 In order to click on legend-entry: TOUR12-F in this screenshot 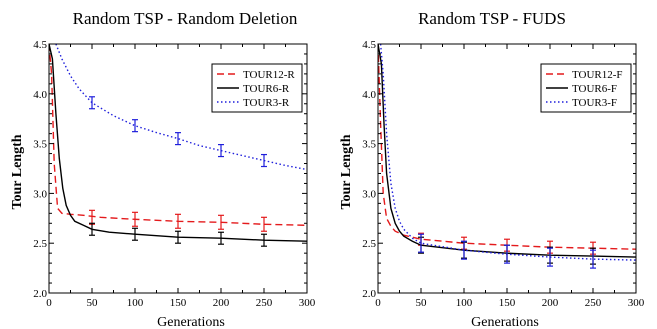, I will do `click(597, 75)`.